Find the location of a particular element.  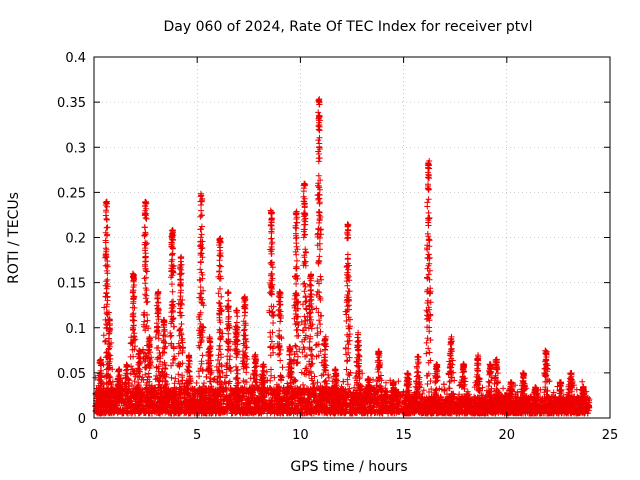

y-axis-label: ROTI / TECUs is located at coordinates (14, 238).